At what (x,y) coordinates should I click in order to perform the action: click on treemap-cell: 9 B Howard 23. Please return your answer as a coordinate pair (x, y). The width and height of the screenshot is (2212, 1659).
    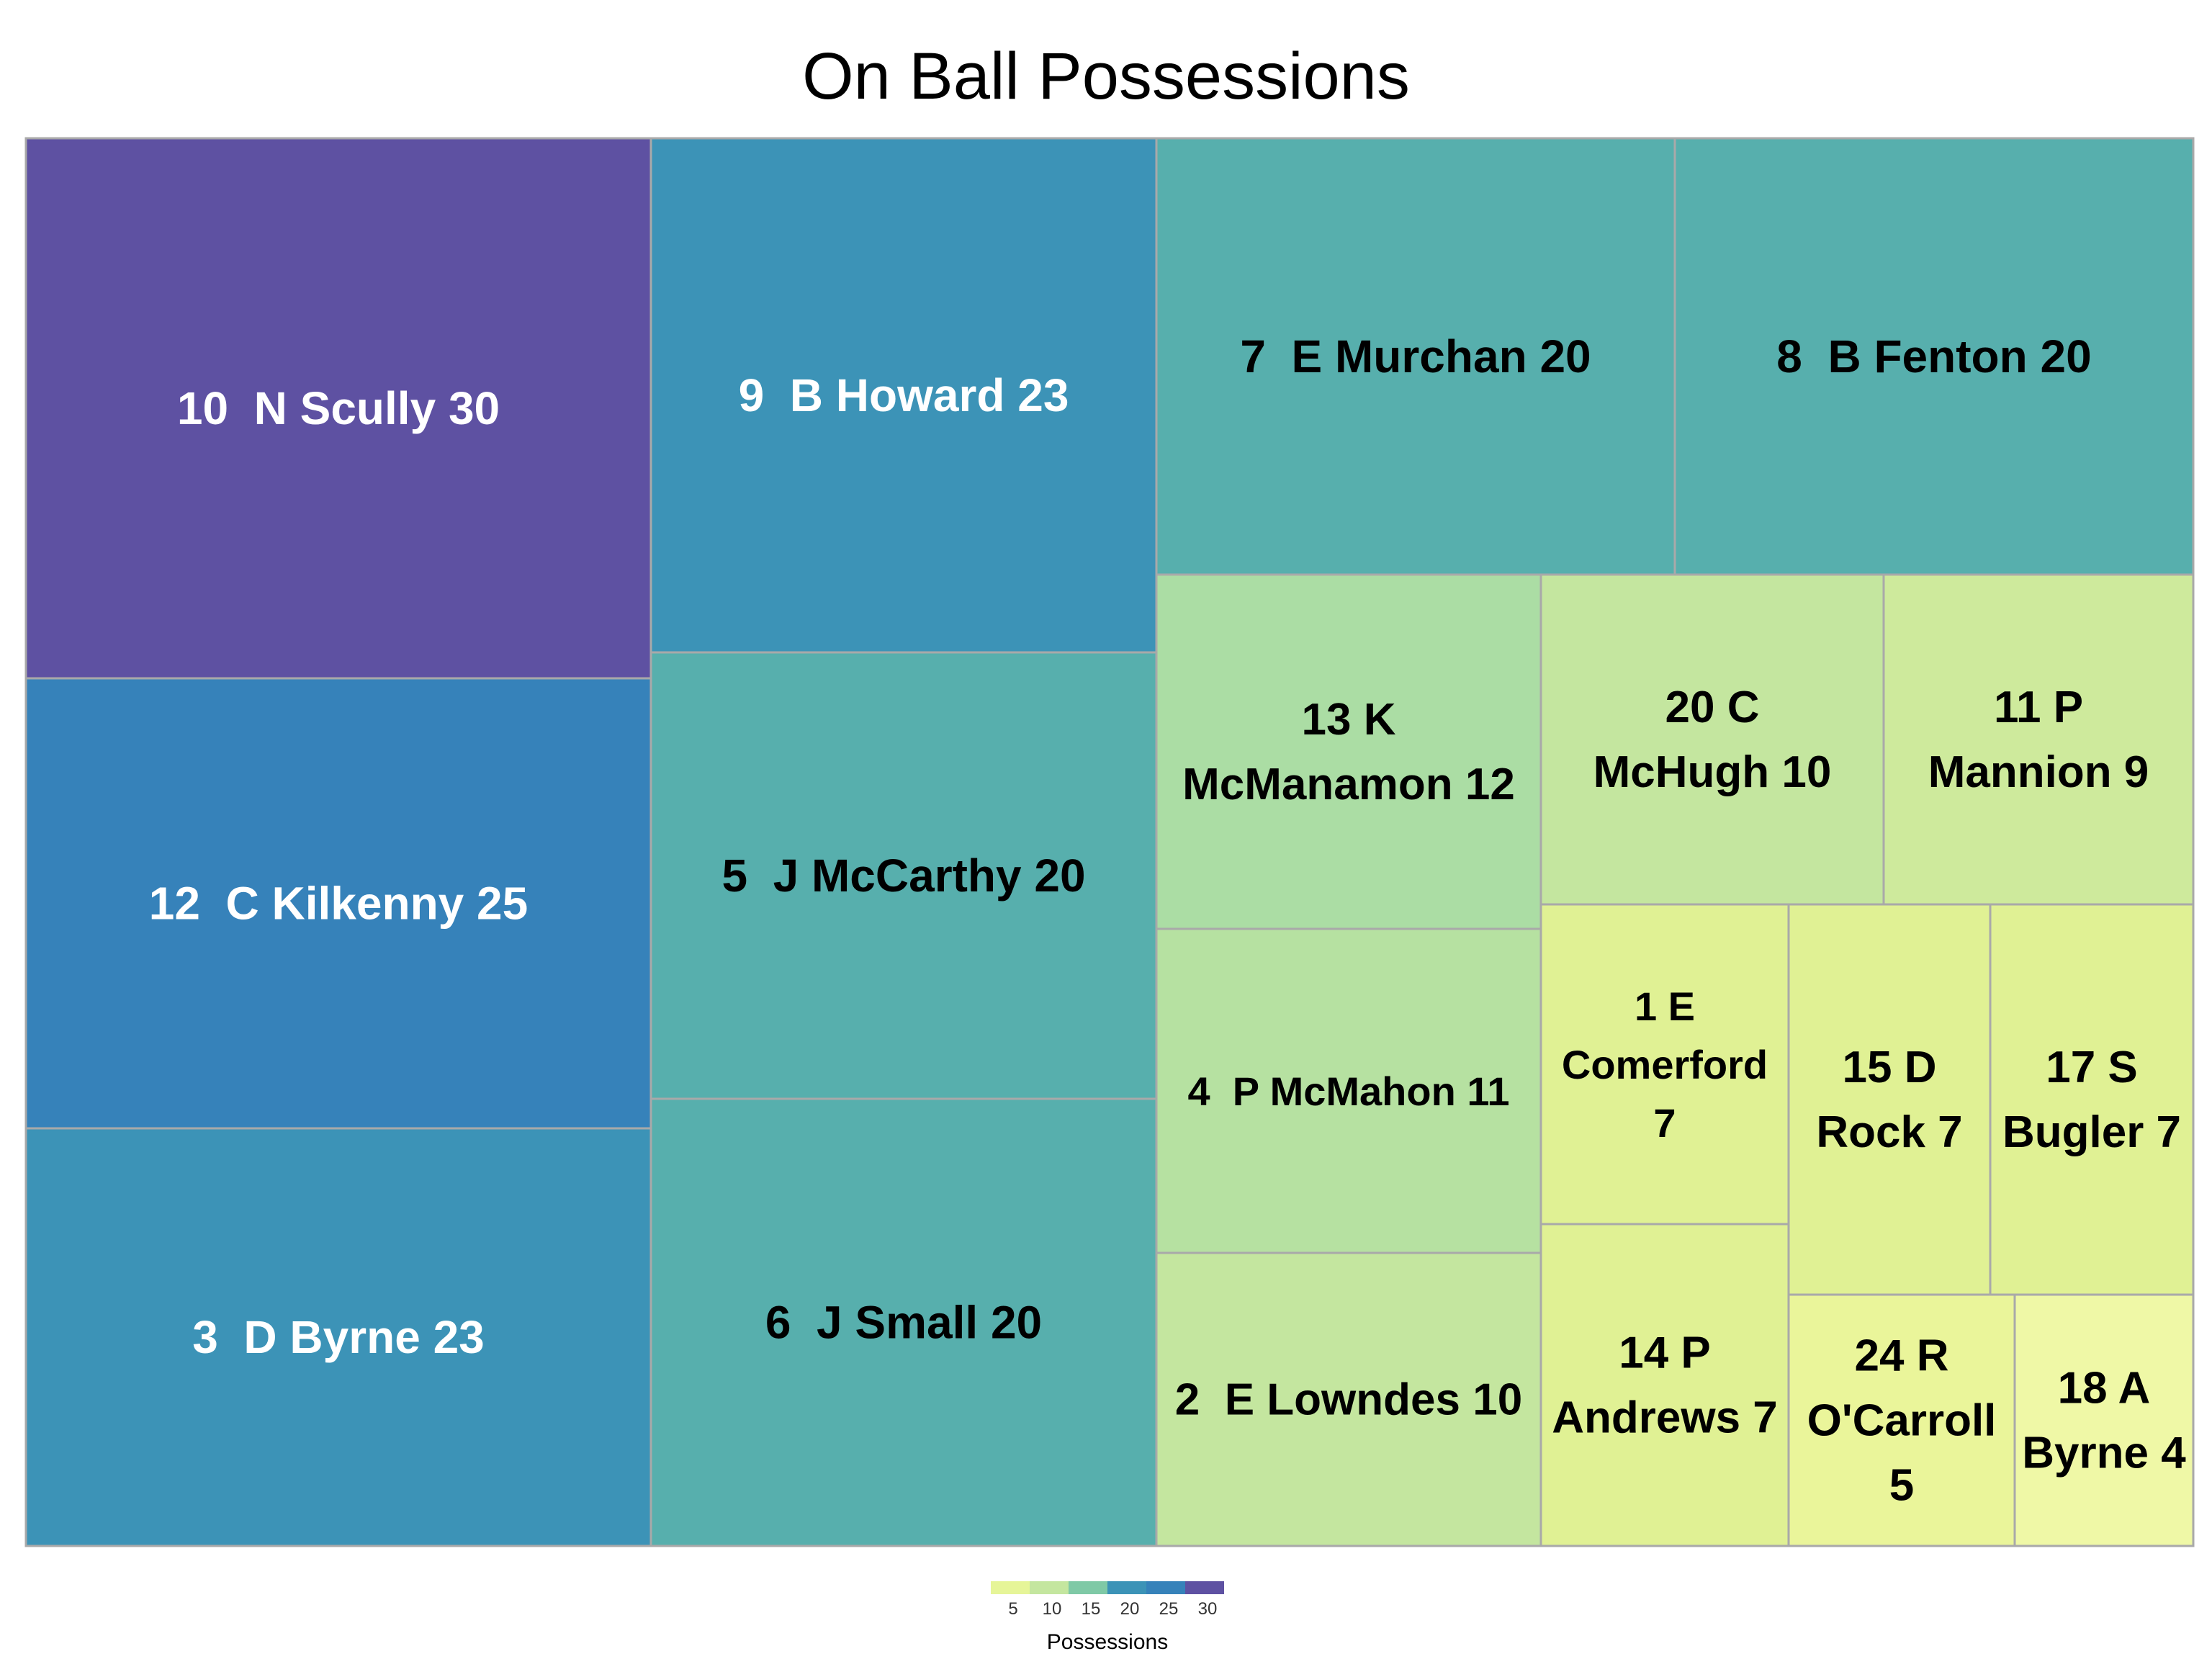
    Looking at the image, I should click on (903, 395).